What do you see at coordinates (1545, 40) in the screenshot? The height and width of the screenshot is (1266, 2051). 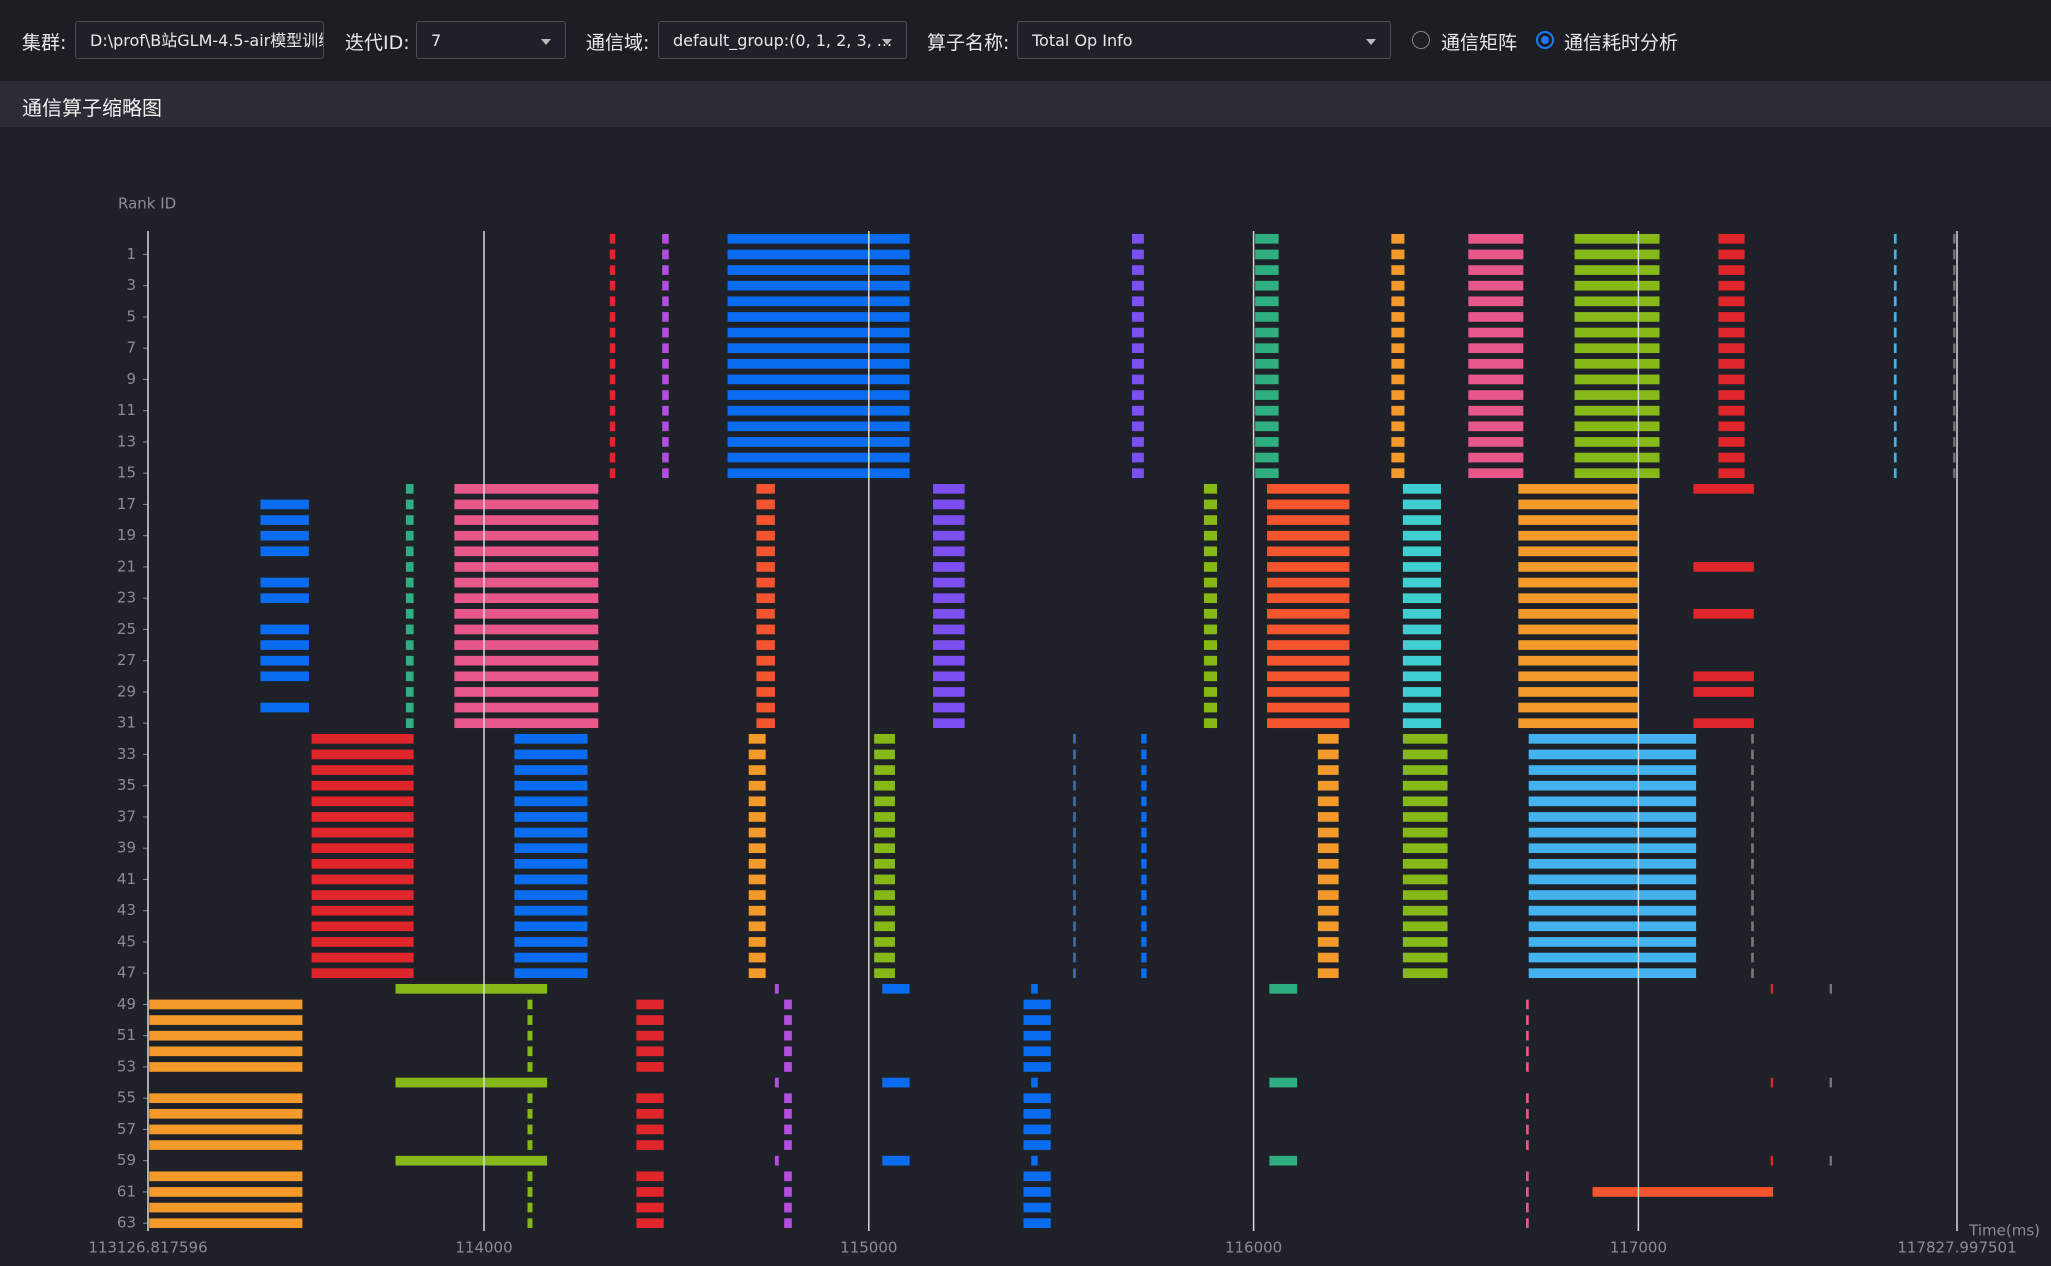 I see `radio-time` at bounding box center [1545, 40].